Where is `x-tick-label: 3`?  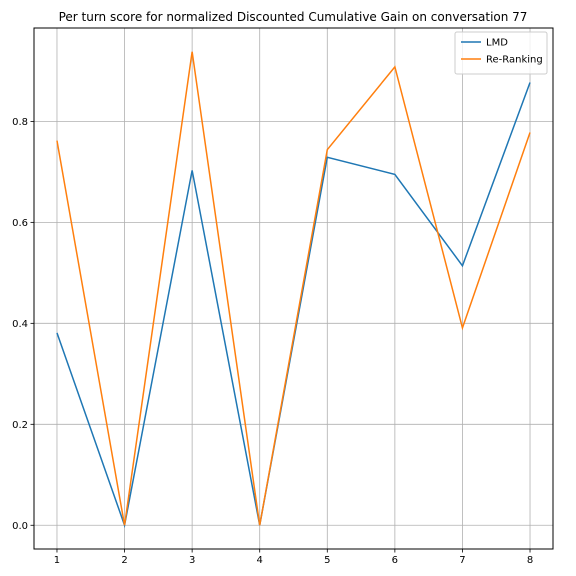
x-tick-label: 3 is located at coordinates (192, 560).